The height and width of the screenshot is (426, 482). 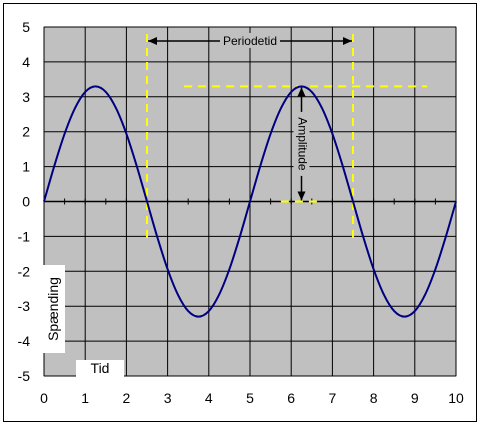 What do you see at coordinates (456, 398) in the screenshot?
I see `x-tick-label: 10` at bounding box center [456, 398].